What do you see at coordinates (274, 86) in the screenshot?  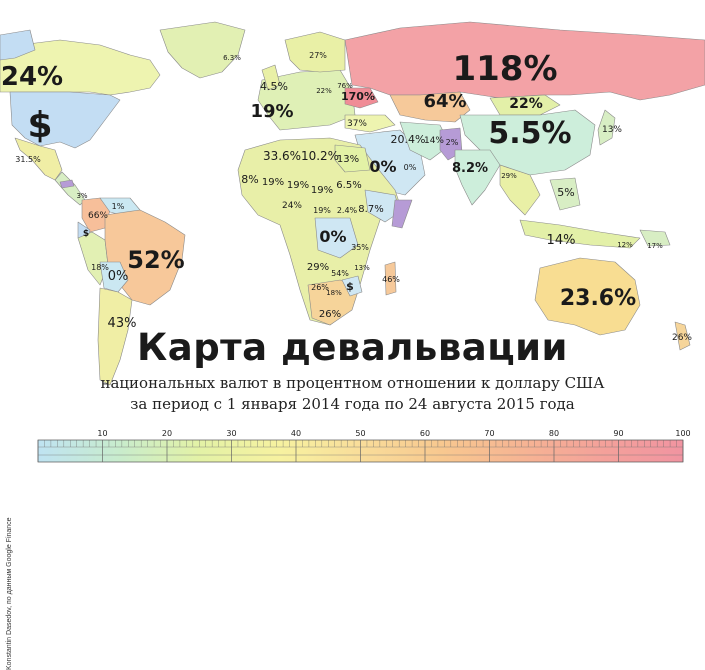 I see `label-norway: 4.5%` at bounding box center [274, 86].